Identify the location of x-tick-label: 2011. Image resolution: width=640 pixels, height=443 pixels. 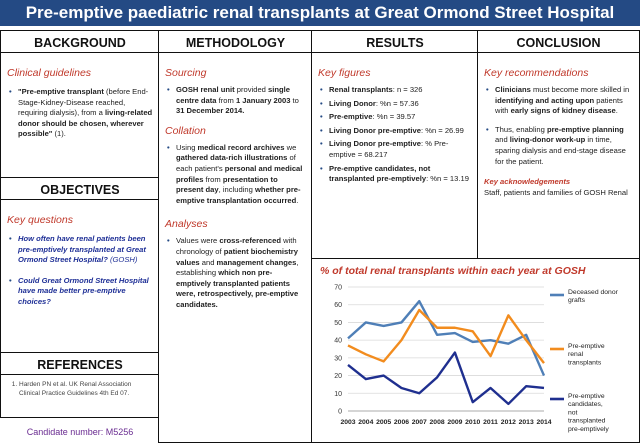
(490, 422).